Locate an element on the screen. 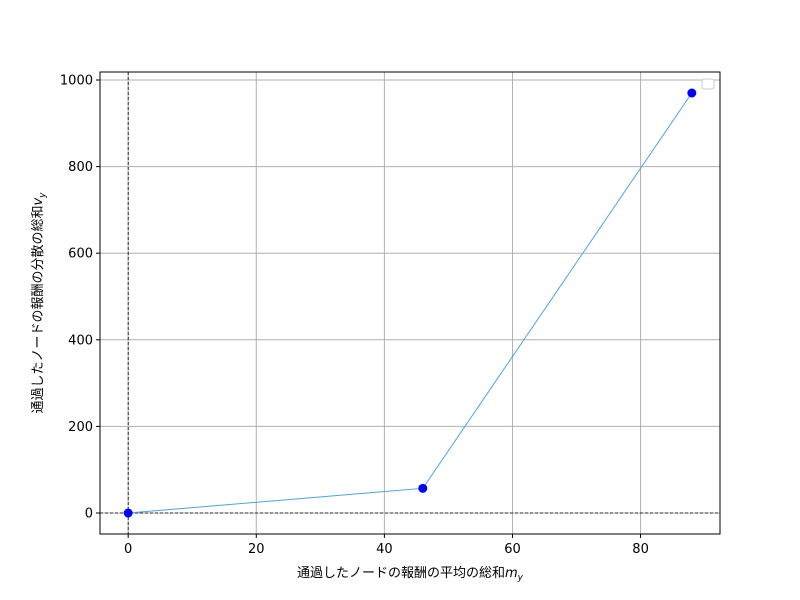 Image resolution: width=800 pixels, height=600 pixels. y-tick-label: 800 is located at coordinates (80, 167).